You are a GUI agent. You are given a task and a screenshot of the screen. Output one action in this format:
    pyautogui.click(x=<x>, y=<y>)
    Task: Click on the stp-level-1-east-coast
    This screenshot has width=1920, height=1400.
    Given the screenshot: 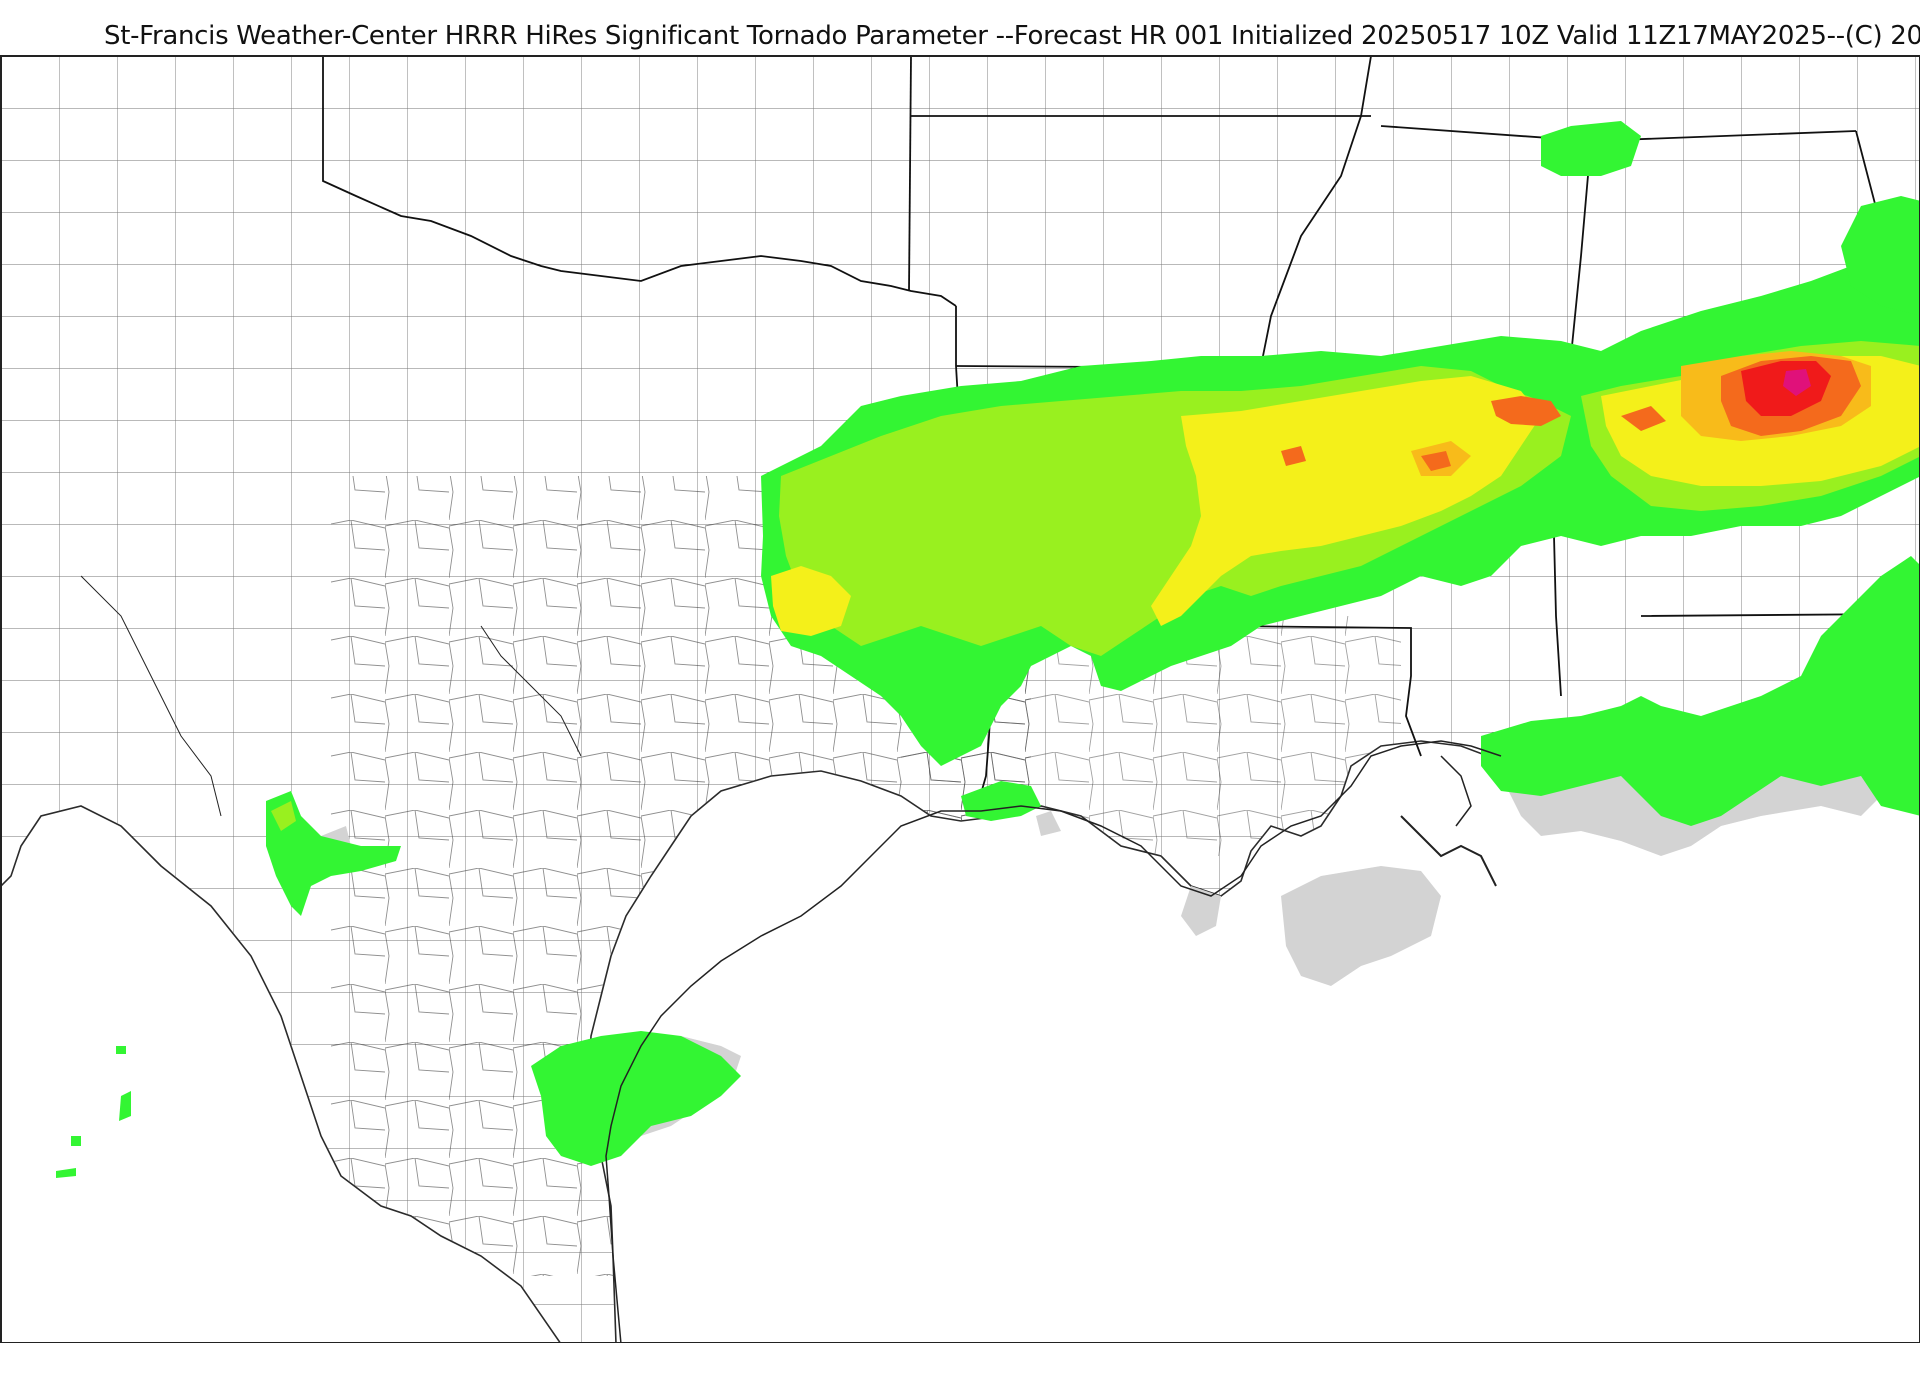 What is the action you would take?
    pyautogui.click(x=1700, y=691)
    